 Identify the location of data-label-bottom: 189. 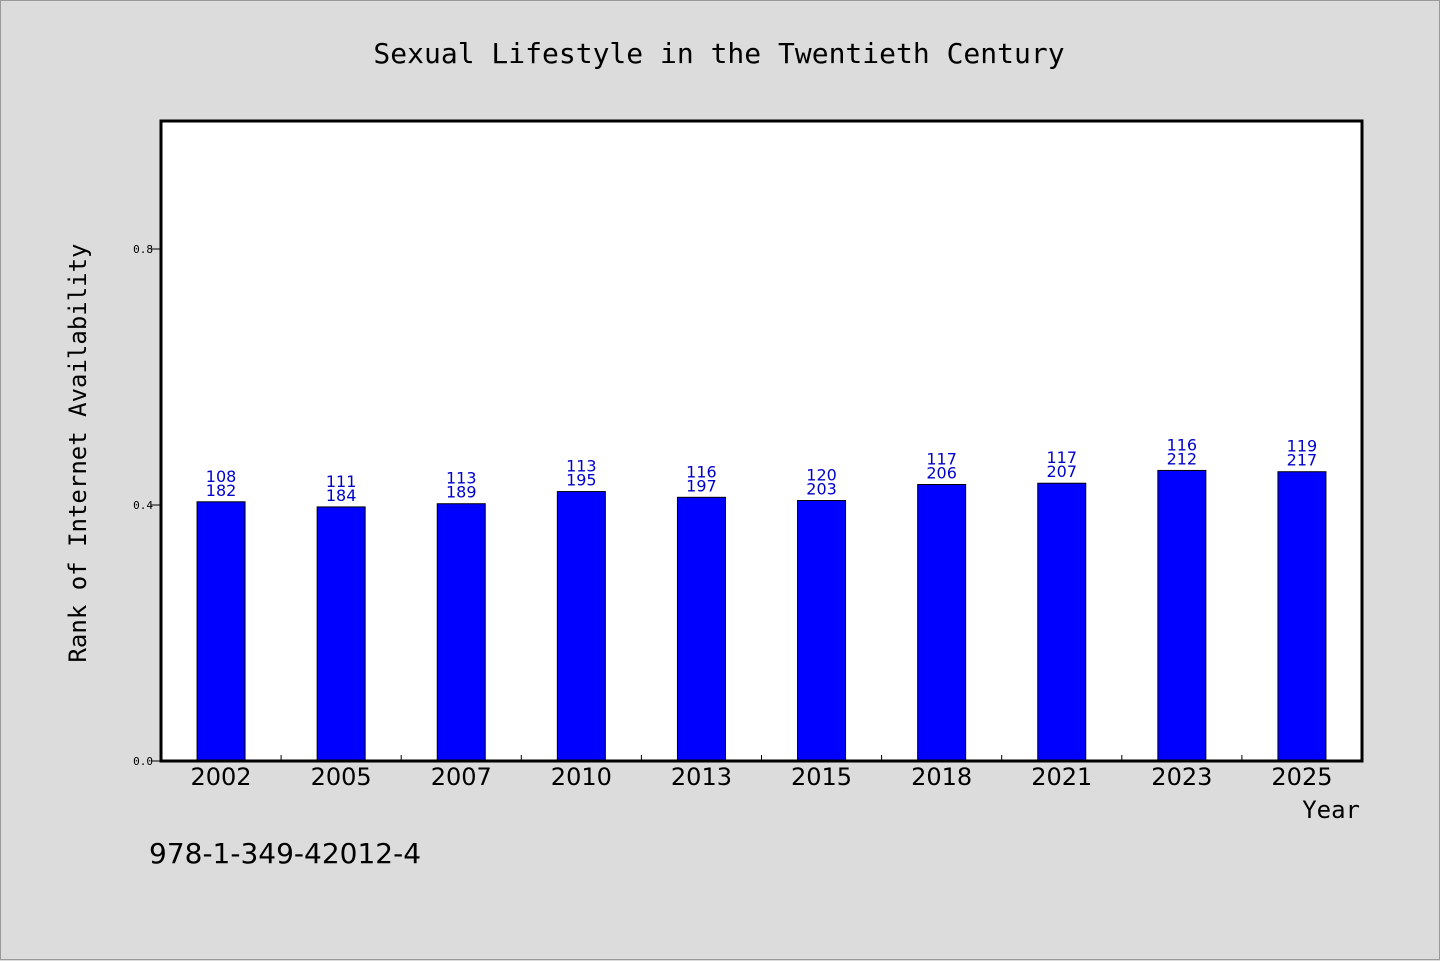
(461, 492).